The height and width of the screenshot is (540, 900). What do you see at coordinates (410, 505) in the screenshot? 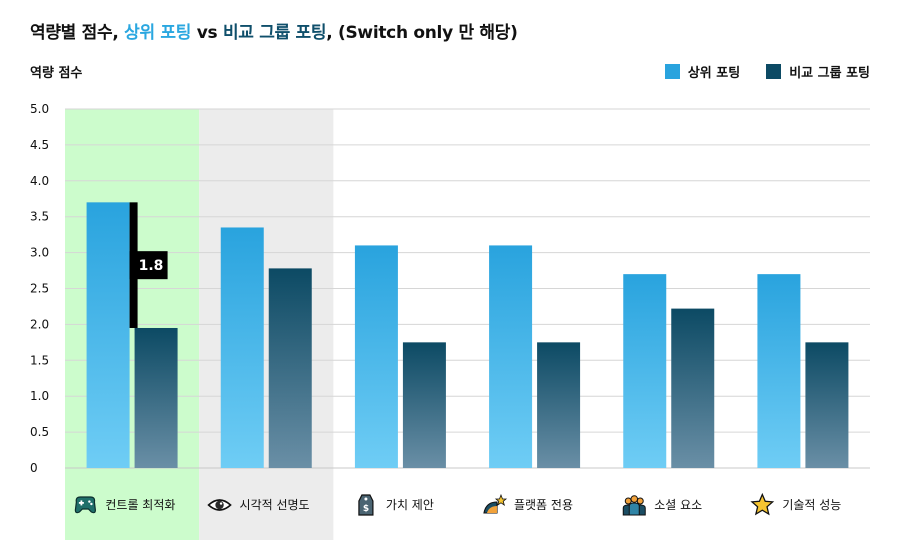
I see `category-text: 가치 제안` at bounding box center [410, 505].